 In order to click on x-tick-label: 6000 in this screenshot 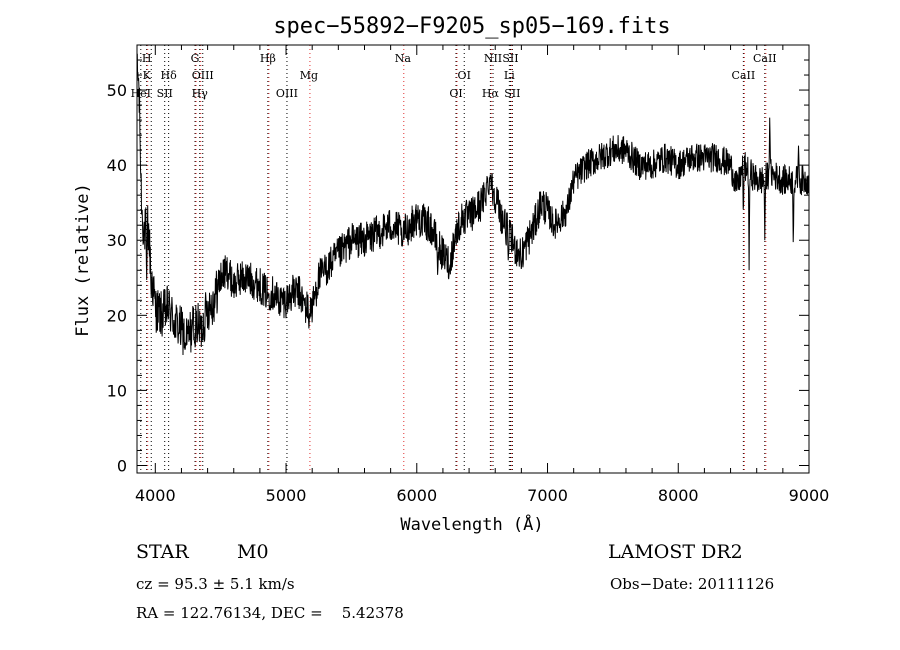, I will do `click(416, 495)`.